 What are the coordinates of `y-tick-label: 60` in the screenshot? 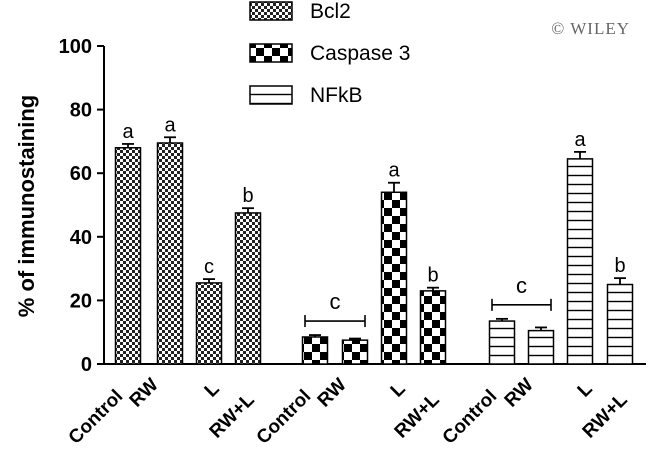 It's located at (81, 174).